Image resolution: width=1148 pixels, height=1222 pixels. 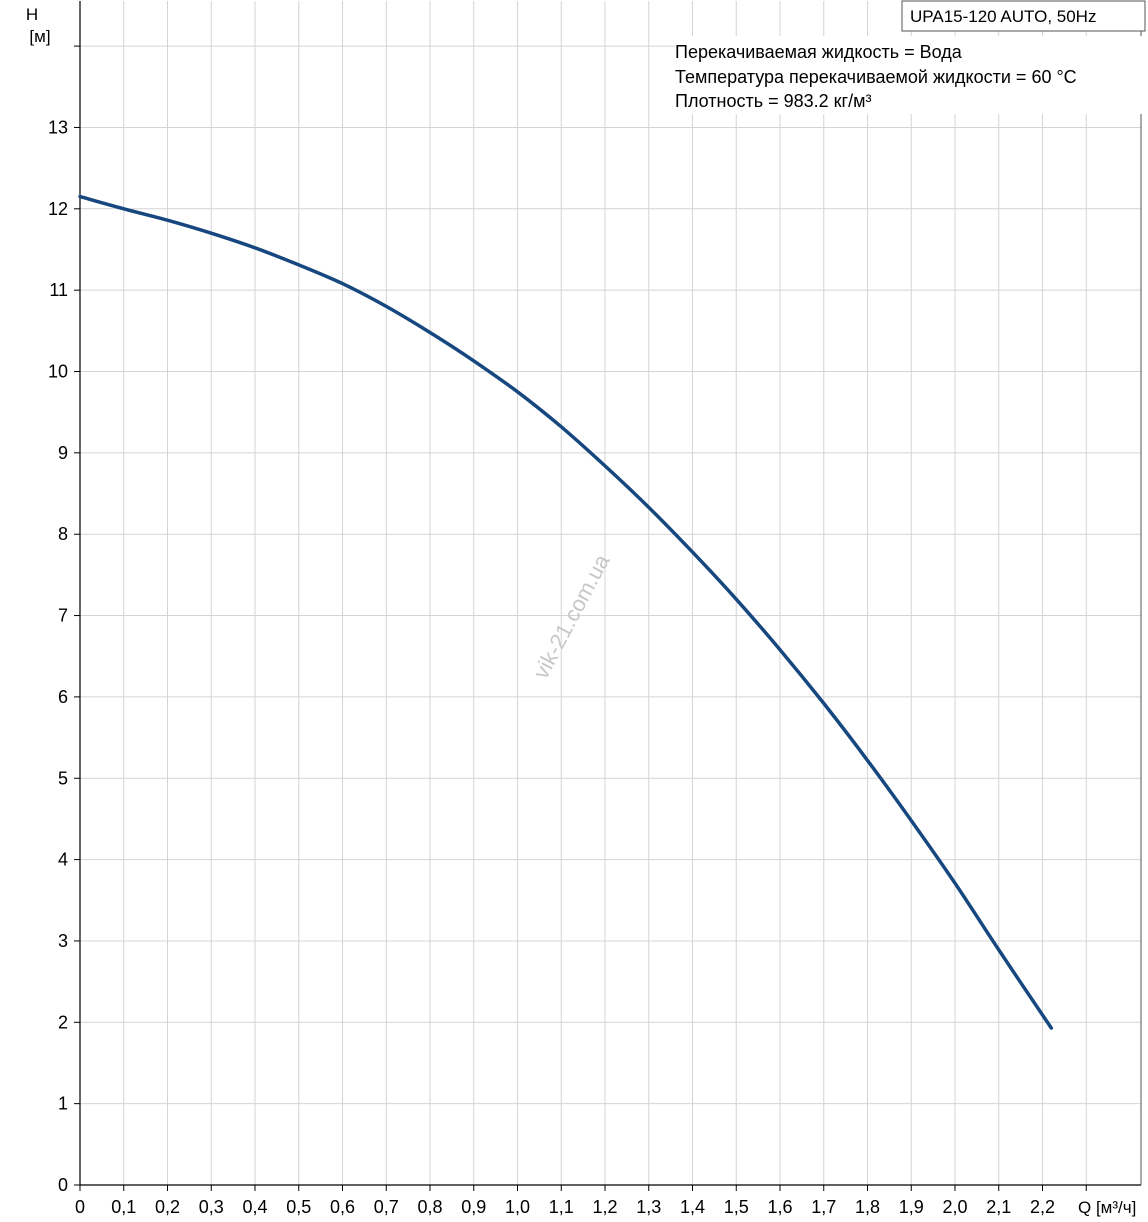 I want to click on y-tick-label: 1, so click(x=63, y=1104).